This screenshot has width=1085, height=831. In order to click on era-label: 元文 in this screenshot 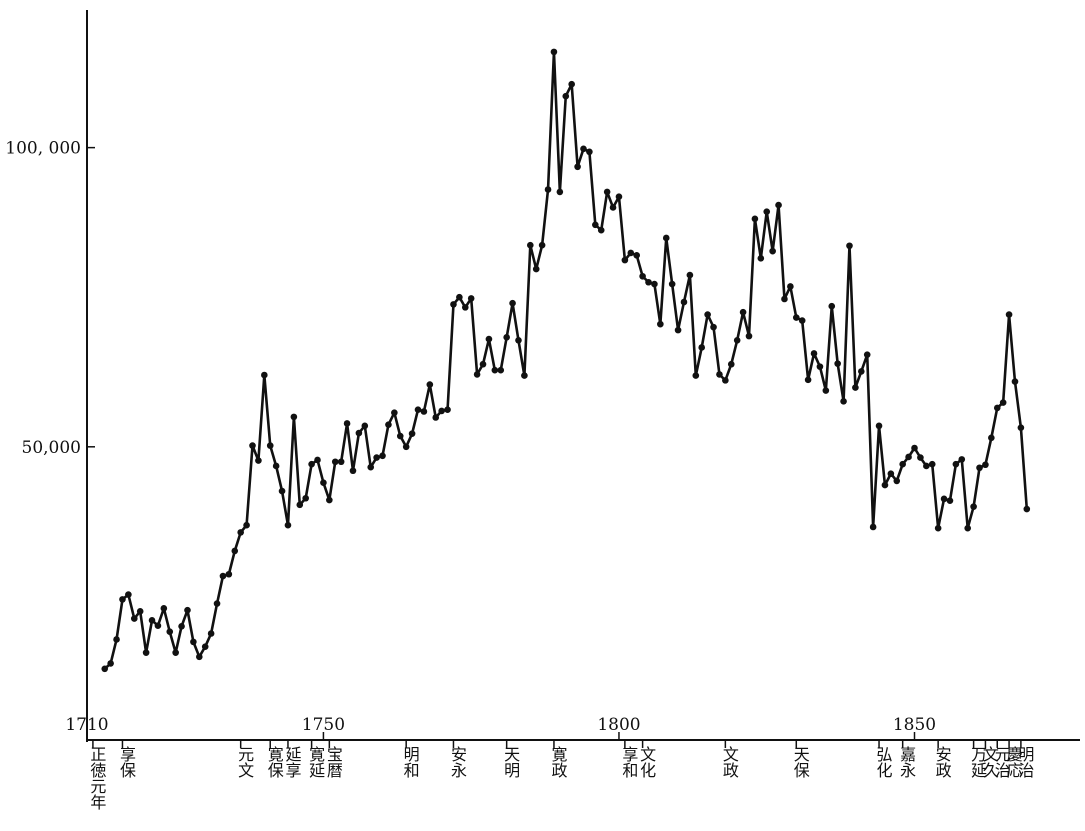, I will do `click(244, 762)`.